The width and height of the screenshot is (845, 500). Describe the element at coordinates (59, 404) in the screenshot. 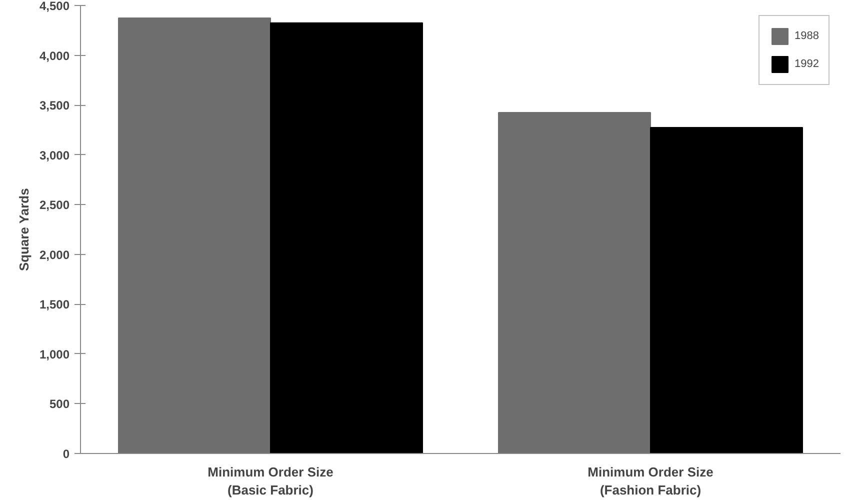

I see `y-tick-label: 500` at that location.